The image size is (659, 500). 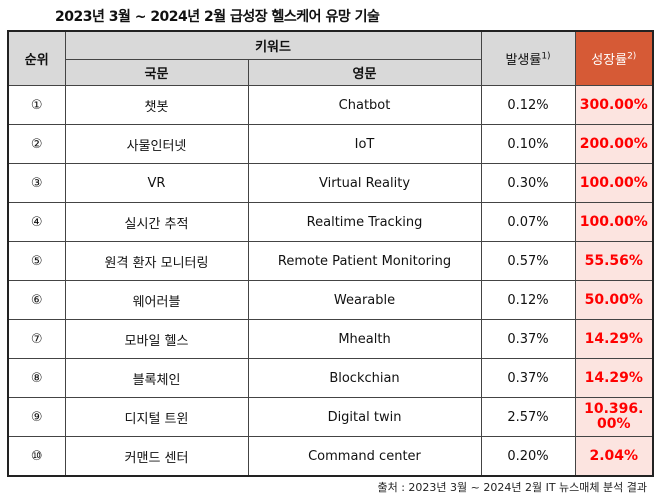 I want to click on table-title: 2023년 3월 ~ 2024년 2월 급성장 헬스케어 유망 기술, so click(x=217, y=17).